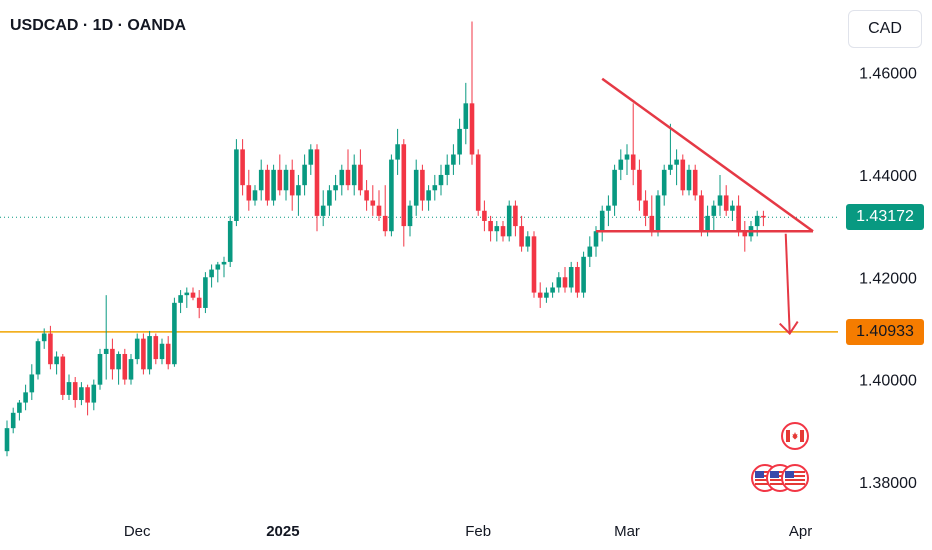 The height and width of the screenshot is (550, 932). Describe the element at coordinates (888, 176) in the screenshot. I see `y-tick-label: 1.44000` at that location.